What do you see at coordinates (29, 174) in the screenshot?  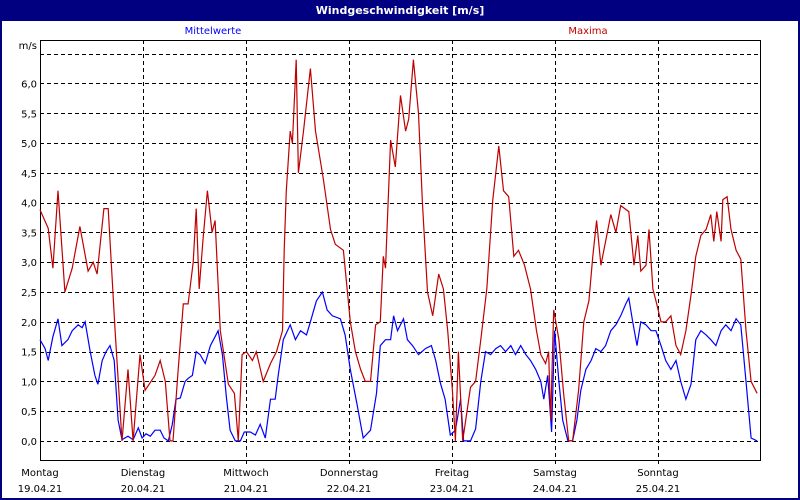 I see `y-tick-label: 4,5` at bounding box center [29, 174].